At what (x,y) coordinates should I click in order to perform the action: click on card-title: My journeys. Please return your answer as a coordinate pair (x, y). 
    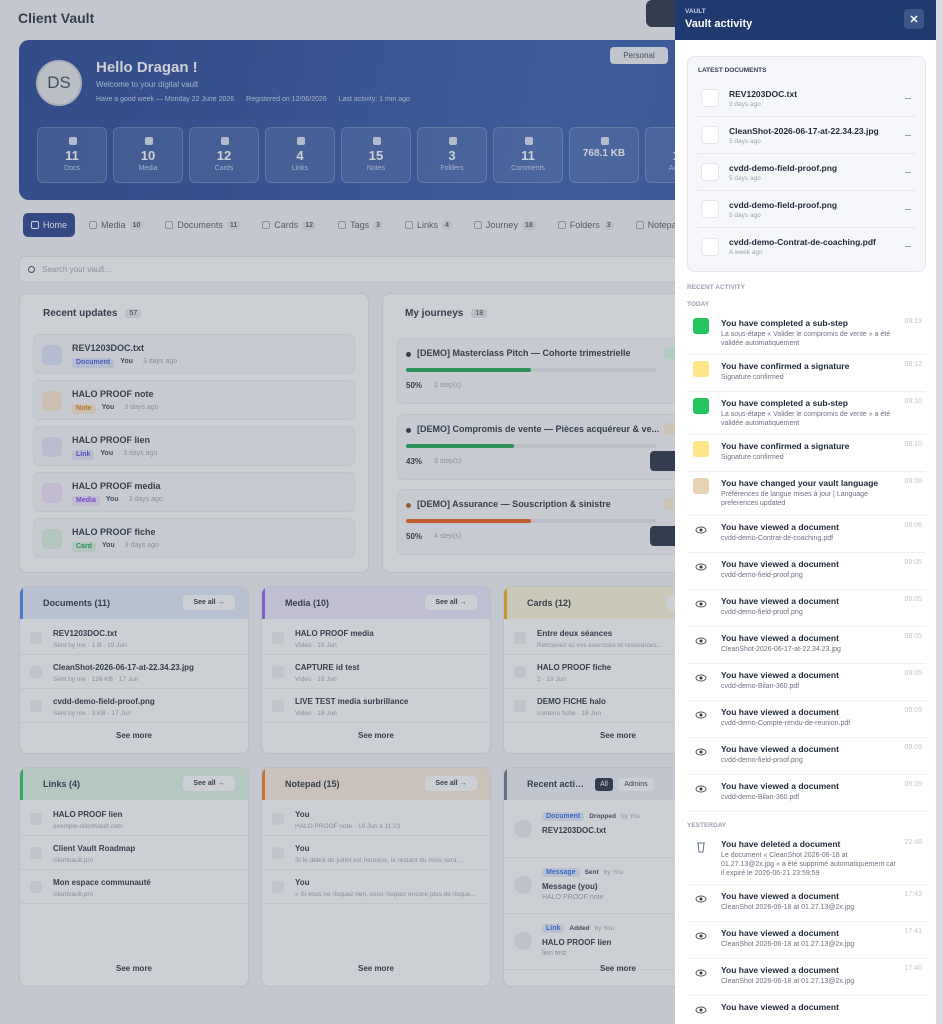
    Looking at the image, I should click on (434, 313).